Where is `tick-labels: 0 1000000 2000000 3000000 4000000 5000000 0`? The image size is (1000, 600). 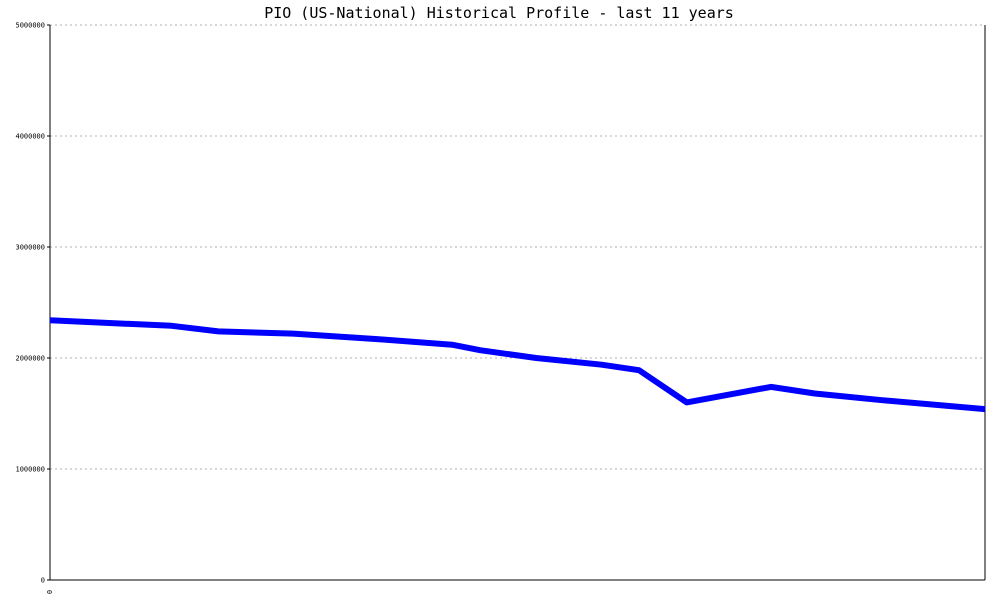
tick-labels: 0 1000000 2000000 3000000 4000000 5000000 0 is located at coordinates (34, 308).